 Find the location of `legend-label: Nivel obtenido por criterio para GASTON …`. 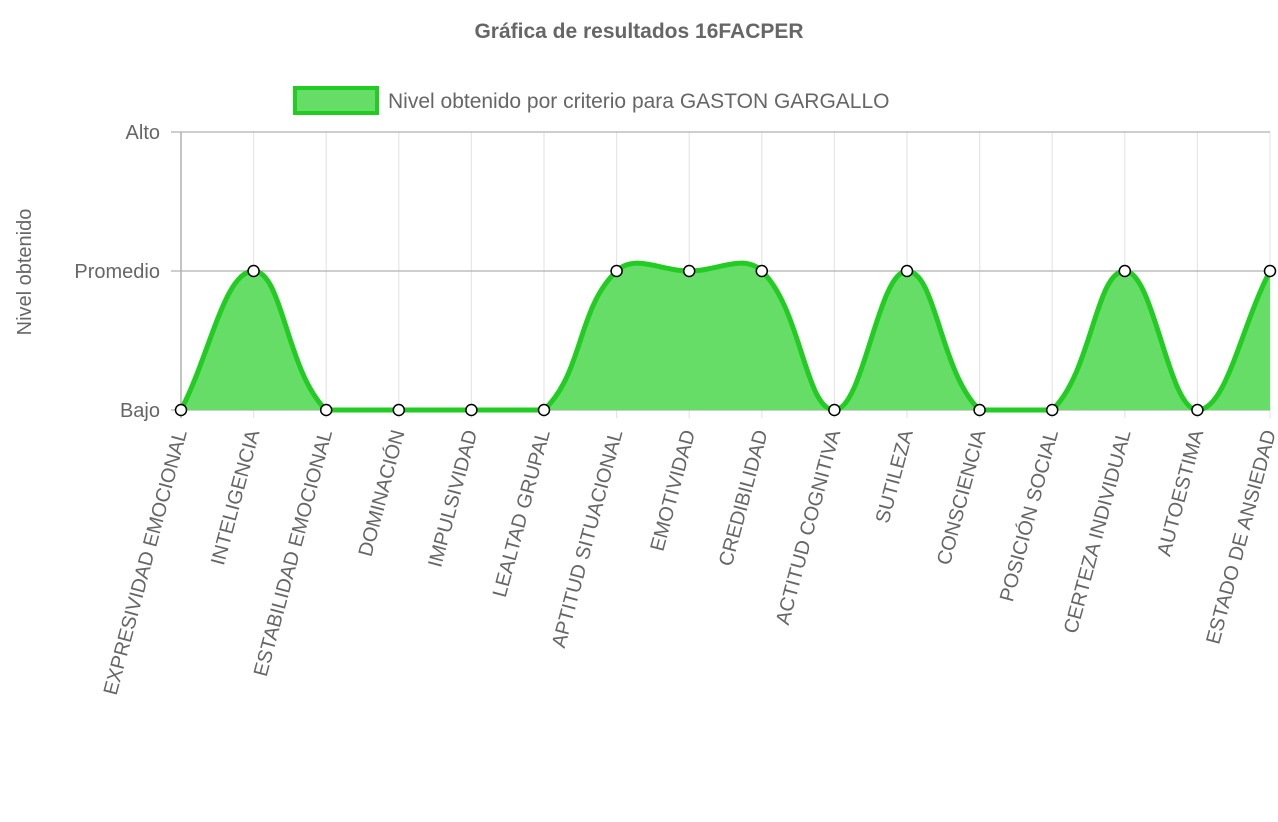

legend-label: Nivel obtenido por criterio para GASTON … is located at coordinates (639, 101).